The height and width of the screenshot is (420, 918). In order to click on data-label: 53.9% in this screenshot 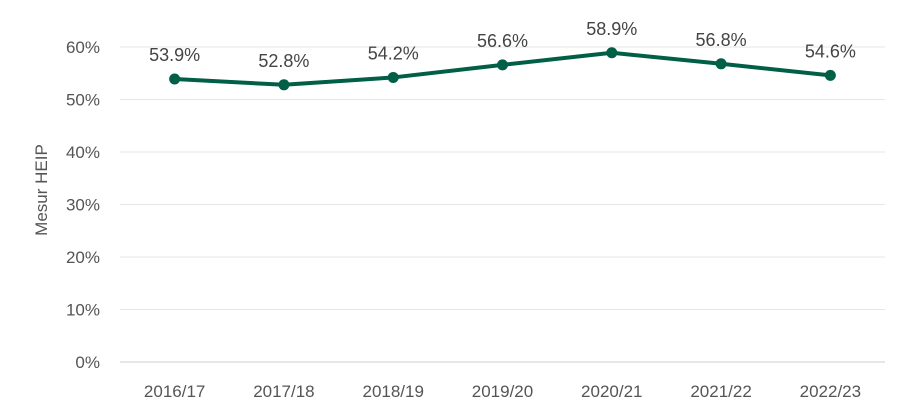, I will do `click(174, 55)`.